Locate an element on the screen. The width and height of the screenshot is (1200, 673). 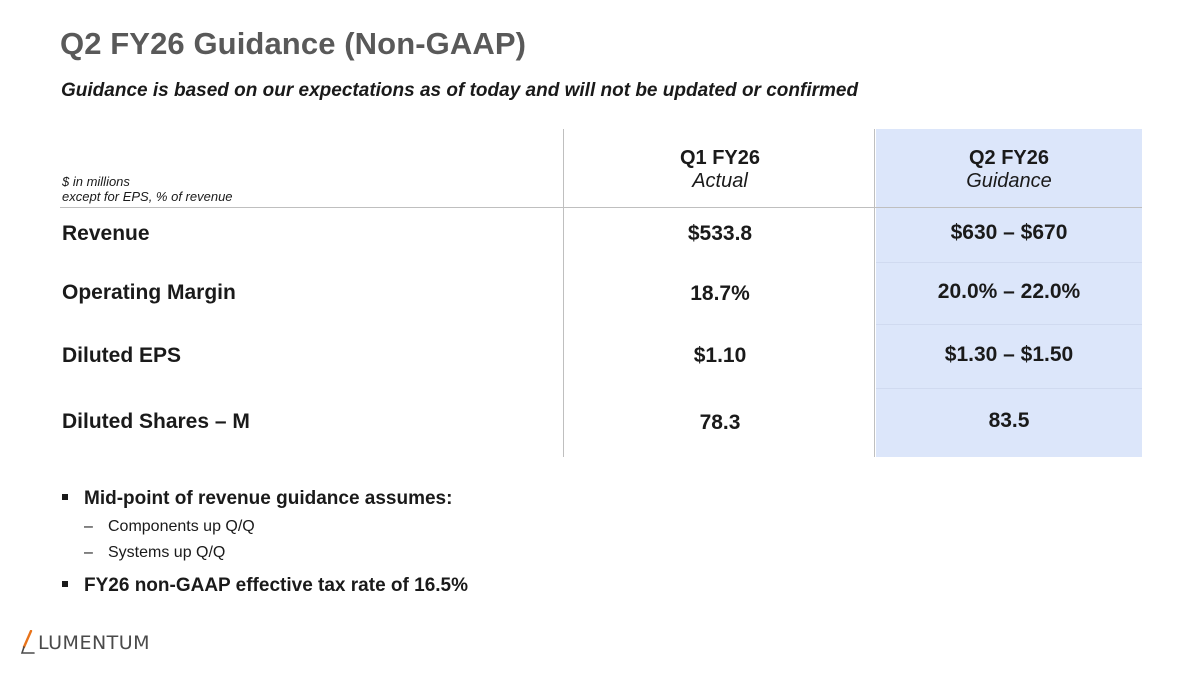
row-label-revenue: Revenue is located at coordinates (106, 233).